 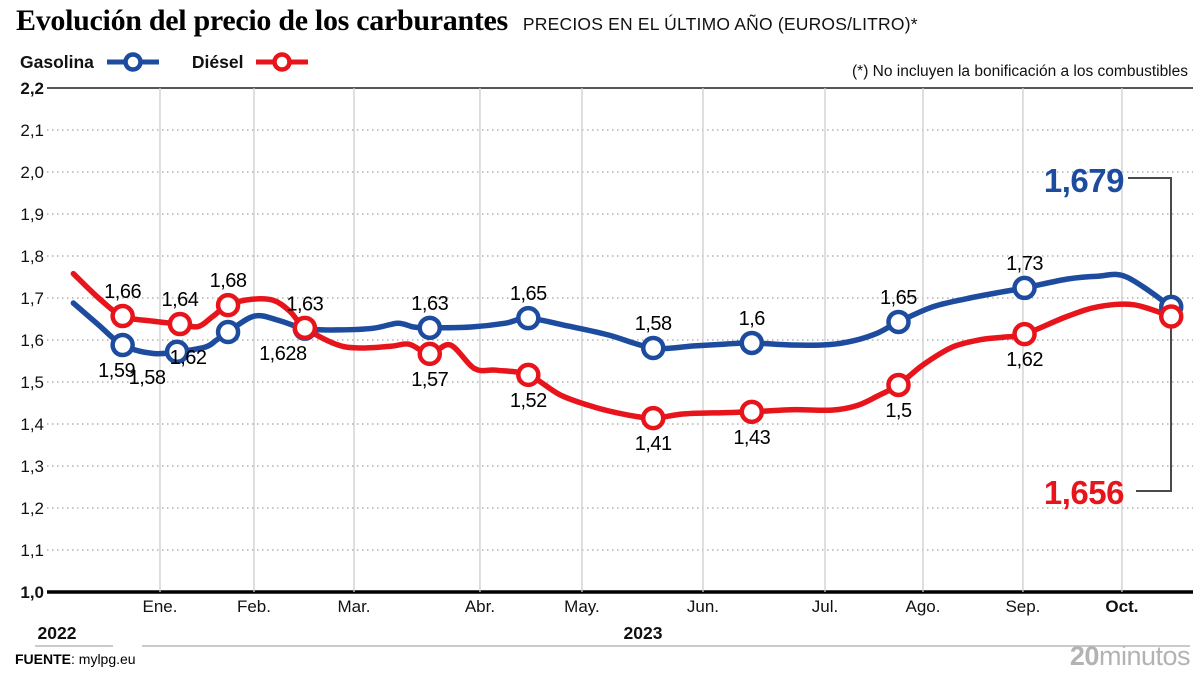 I want to click on data-point-label: 1,57, so click(x=429, y=380).